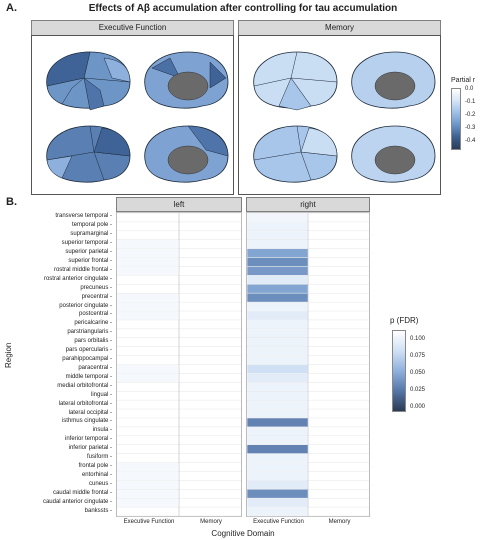 The width and height of the screenshot is (486, 540). Describe the element at coordinates (469, 89) in the screenshot. I see `partial-r-tick-0: 0.0` at that location.